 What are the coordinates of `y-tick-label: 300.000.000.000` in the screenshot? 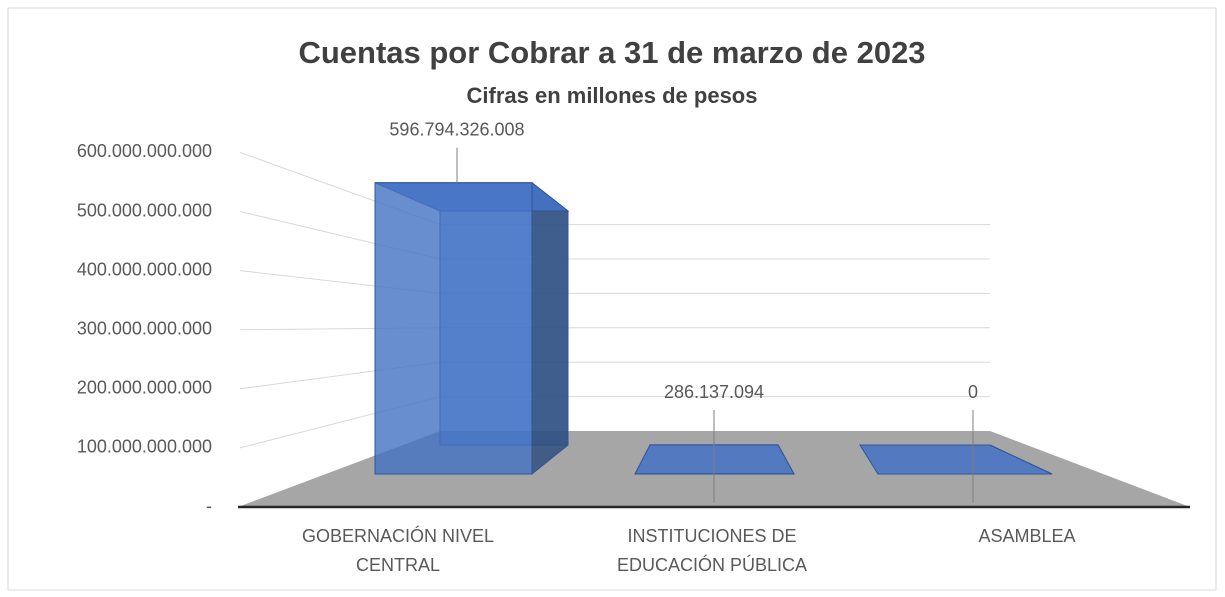 It's located at (144, 328).